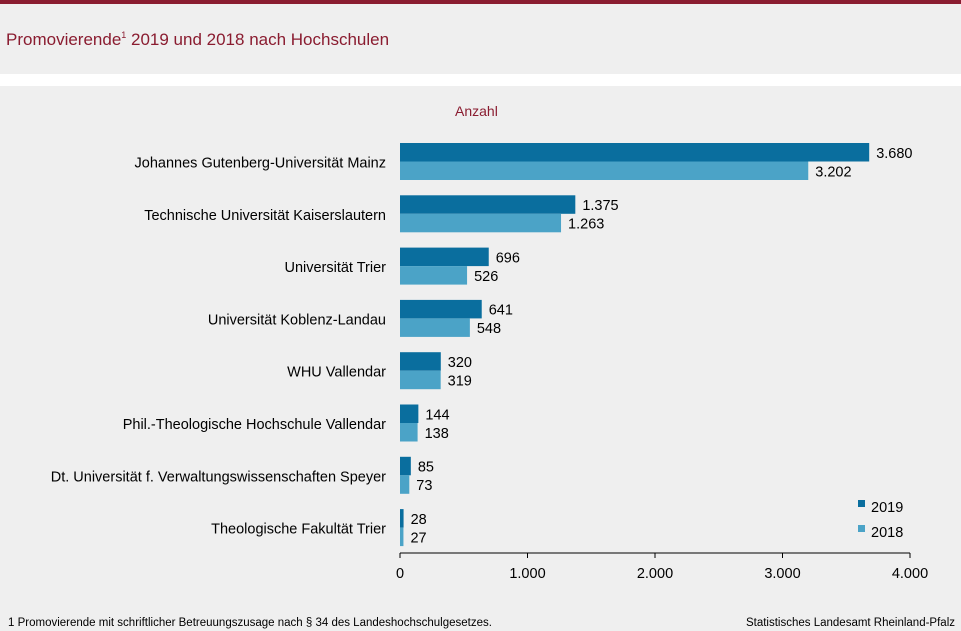 The image size is (961, 631). I want to click on data-label-2018: 73, so click(424, 486).